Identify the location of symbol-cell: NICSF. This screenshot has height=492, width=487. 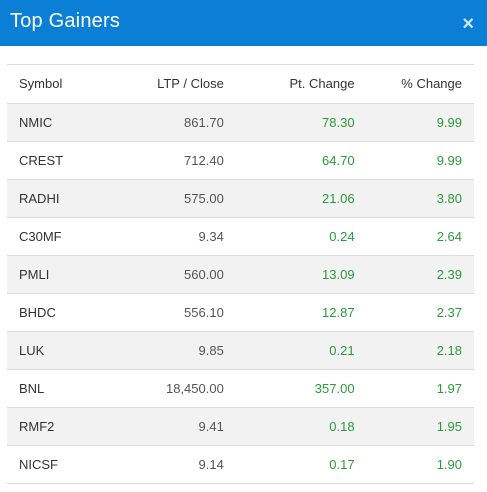
(38, 464).